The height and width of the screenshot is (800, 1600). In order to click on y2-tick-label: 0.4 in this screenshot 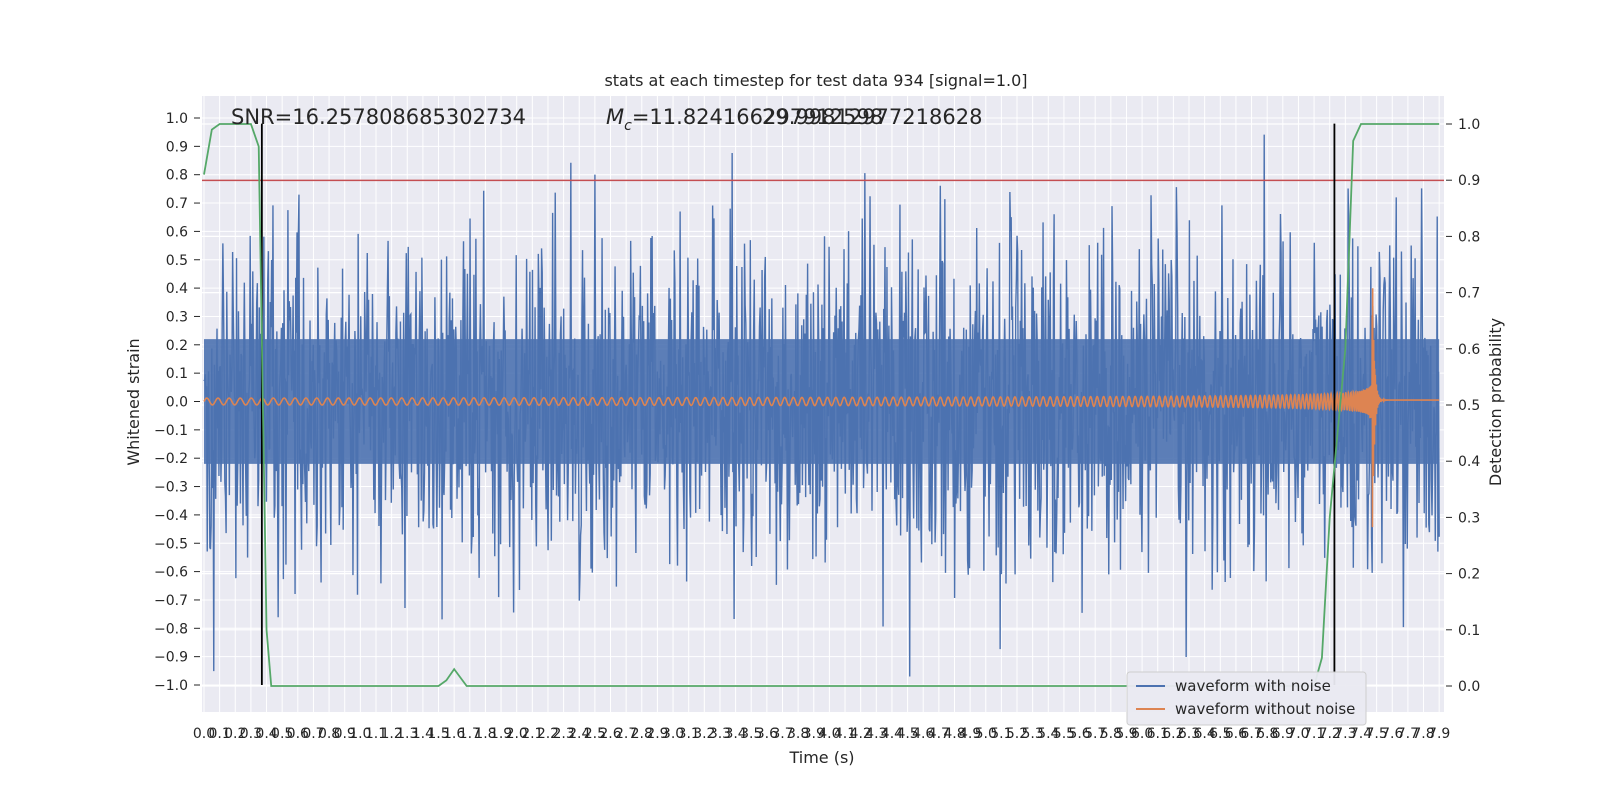, I will do `click(1469, 462)`.